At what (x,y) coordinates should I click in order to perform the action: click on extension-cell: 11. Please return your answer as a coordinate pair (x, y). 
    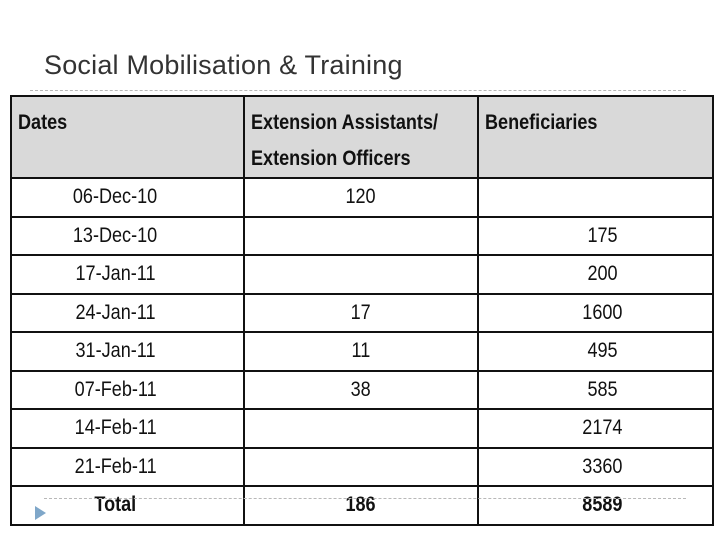
    Looking at the image, I should click on (361, 351).